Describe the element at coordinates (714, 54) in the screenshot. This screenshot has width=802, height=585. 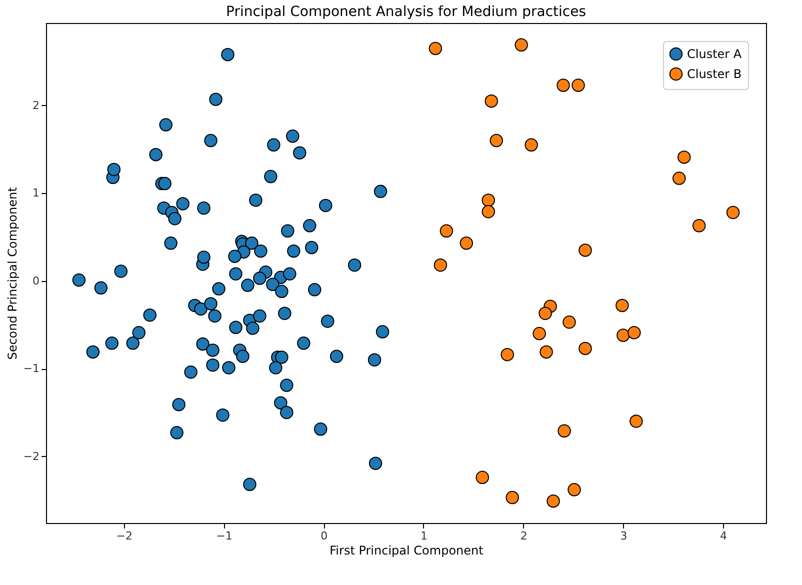
I see `legend-label: Cluster A` at that location.